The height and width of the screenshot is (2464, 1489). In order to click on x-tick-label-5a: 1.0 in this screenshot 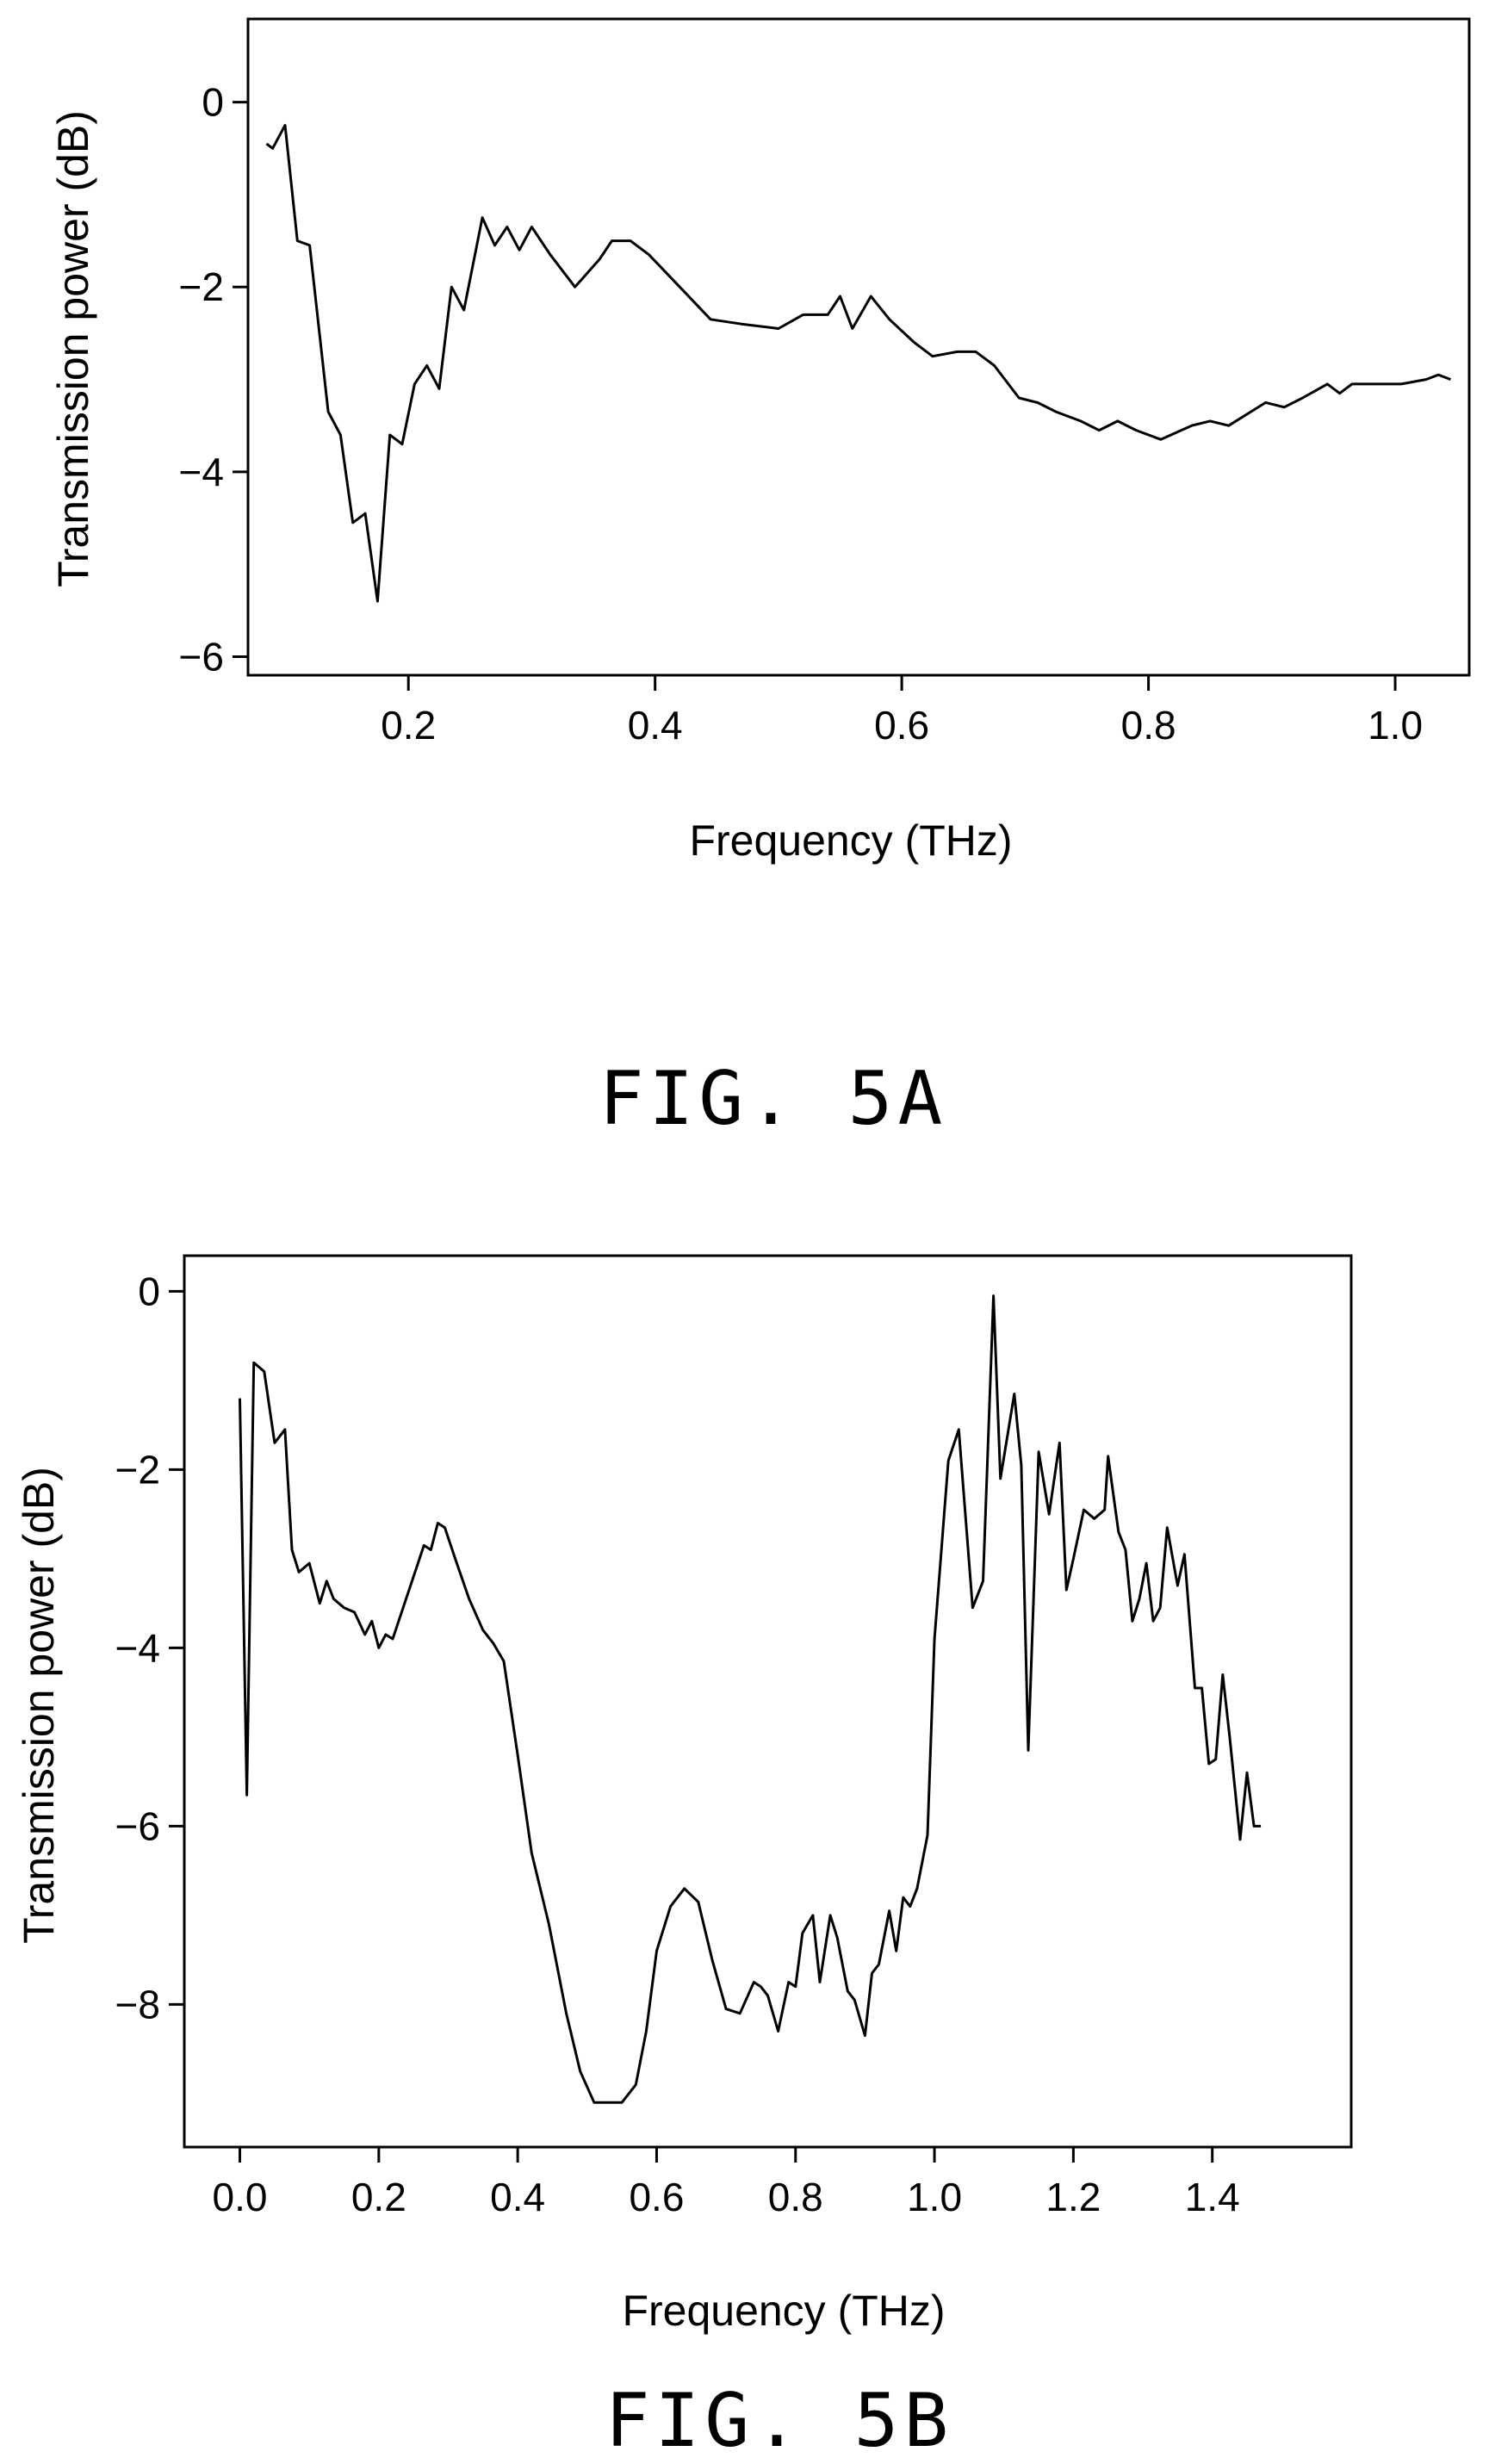, I will do `click(1395, 725)`.